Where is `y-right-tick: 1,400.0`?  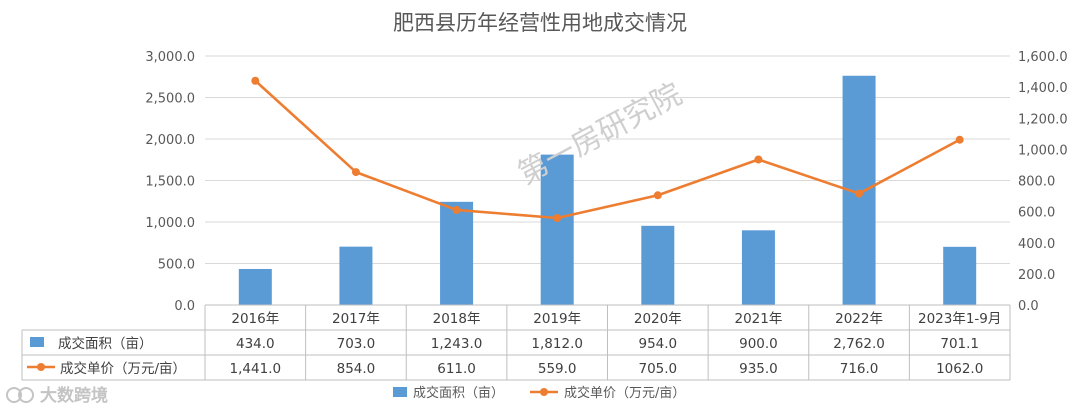
y-right-tick: 1,400.0 is located at coordinates (1043, 88).